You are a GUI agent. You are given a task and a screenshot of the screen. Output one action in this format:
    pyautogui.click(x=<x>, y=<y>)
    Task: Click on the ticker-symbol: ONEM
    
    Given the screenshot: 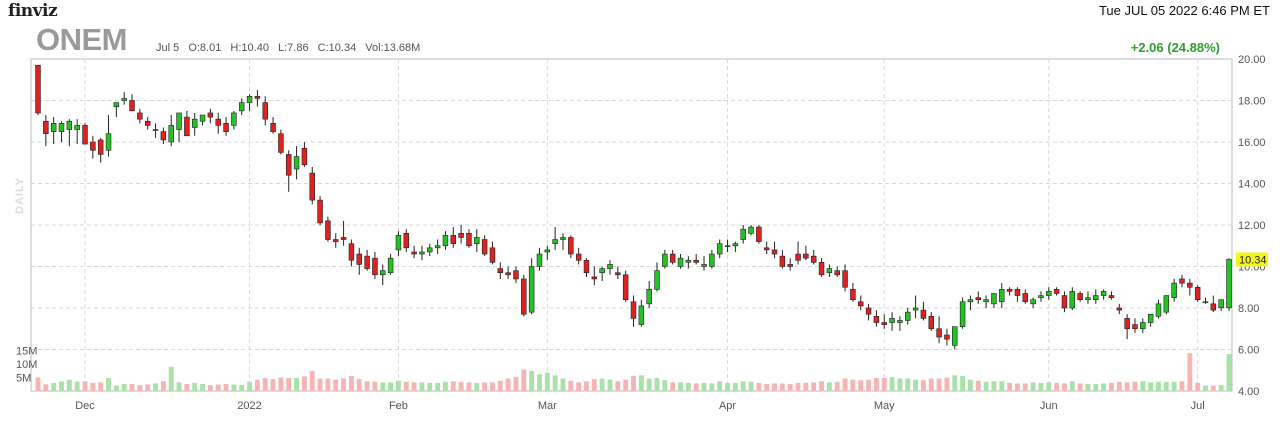 What is the action you would take?
    pyautogui.click(x=82, y=39)
    